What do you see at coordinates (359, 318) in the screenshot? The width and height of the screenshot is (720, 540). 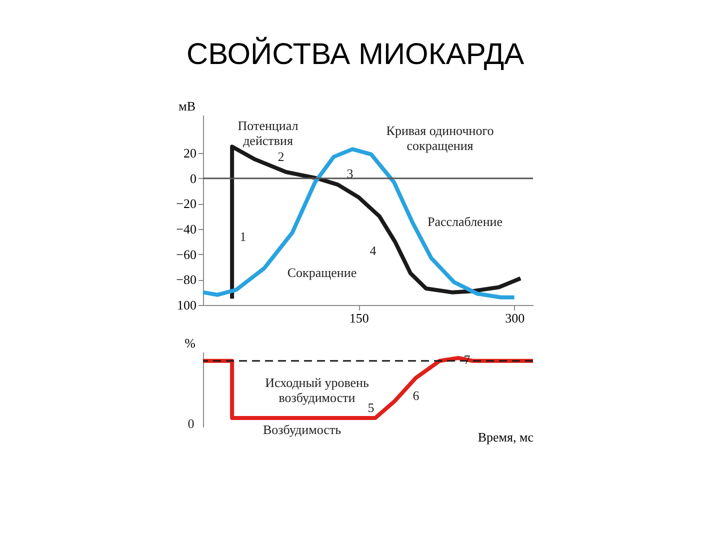 I see `x-tick-label: 150` at bounding box center [359, 318].